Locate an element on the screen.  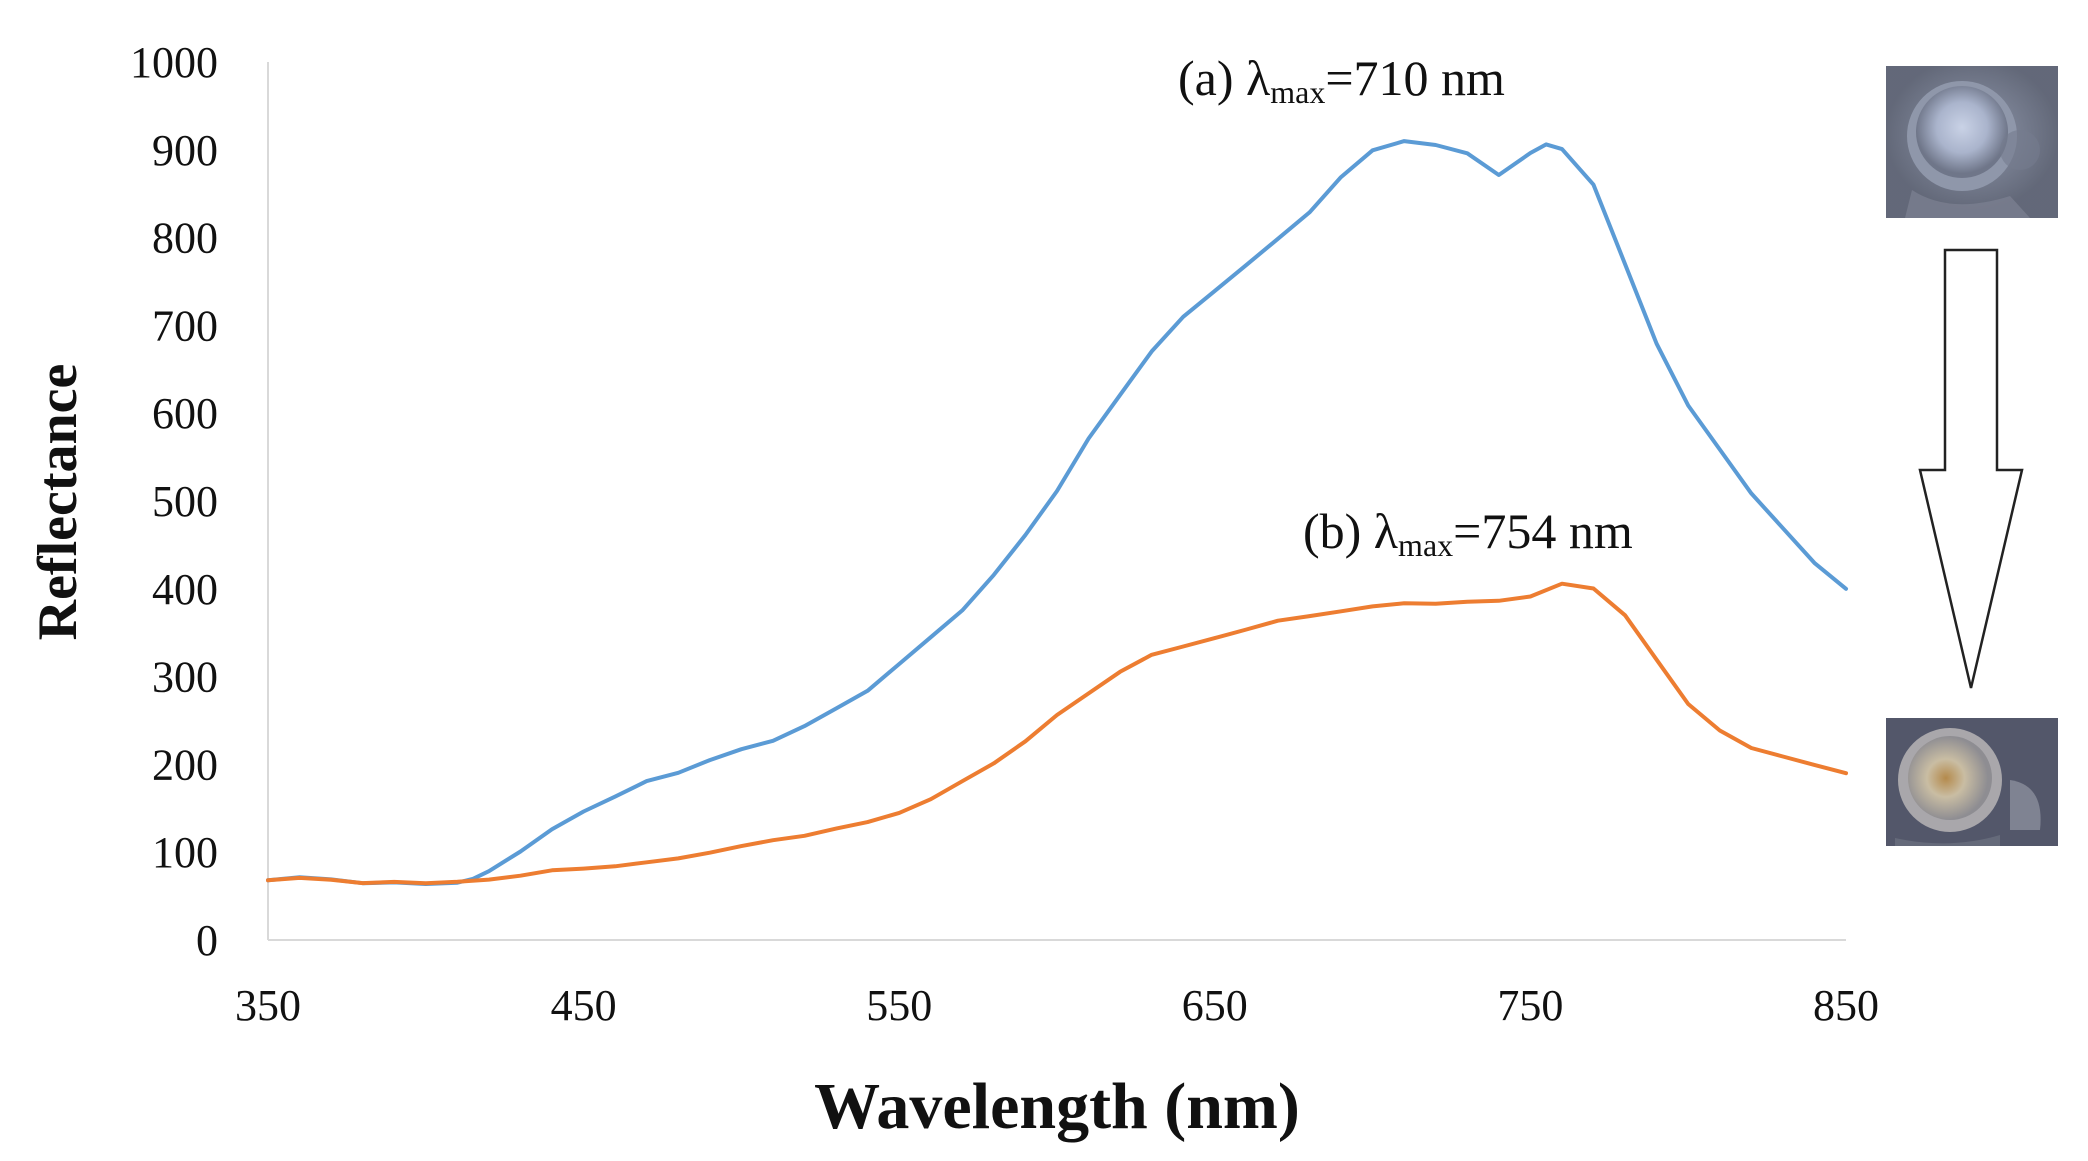
annotation-a-sub: max is located at coordinates (1297, 92).